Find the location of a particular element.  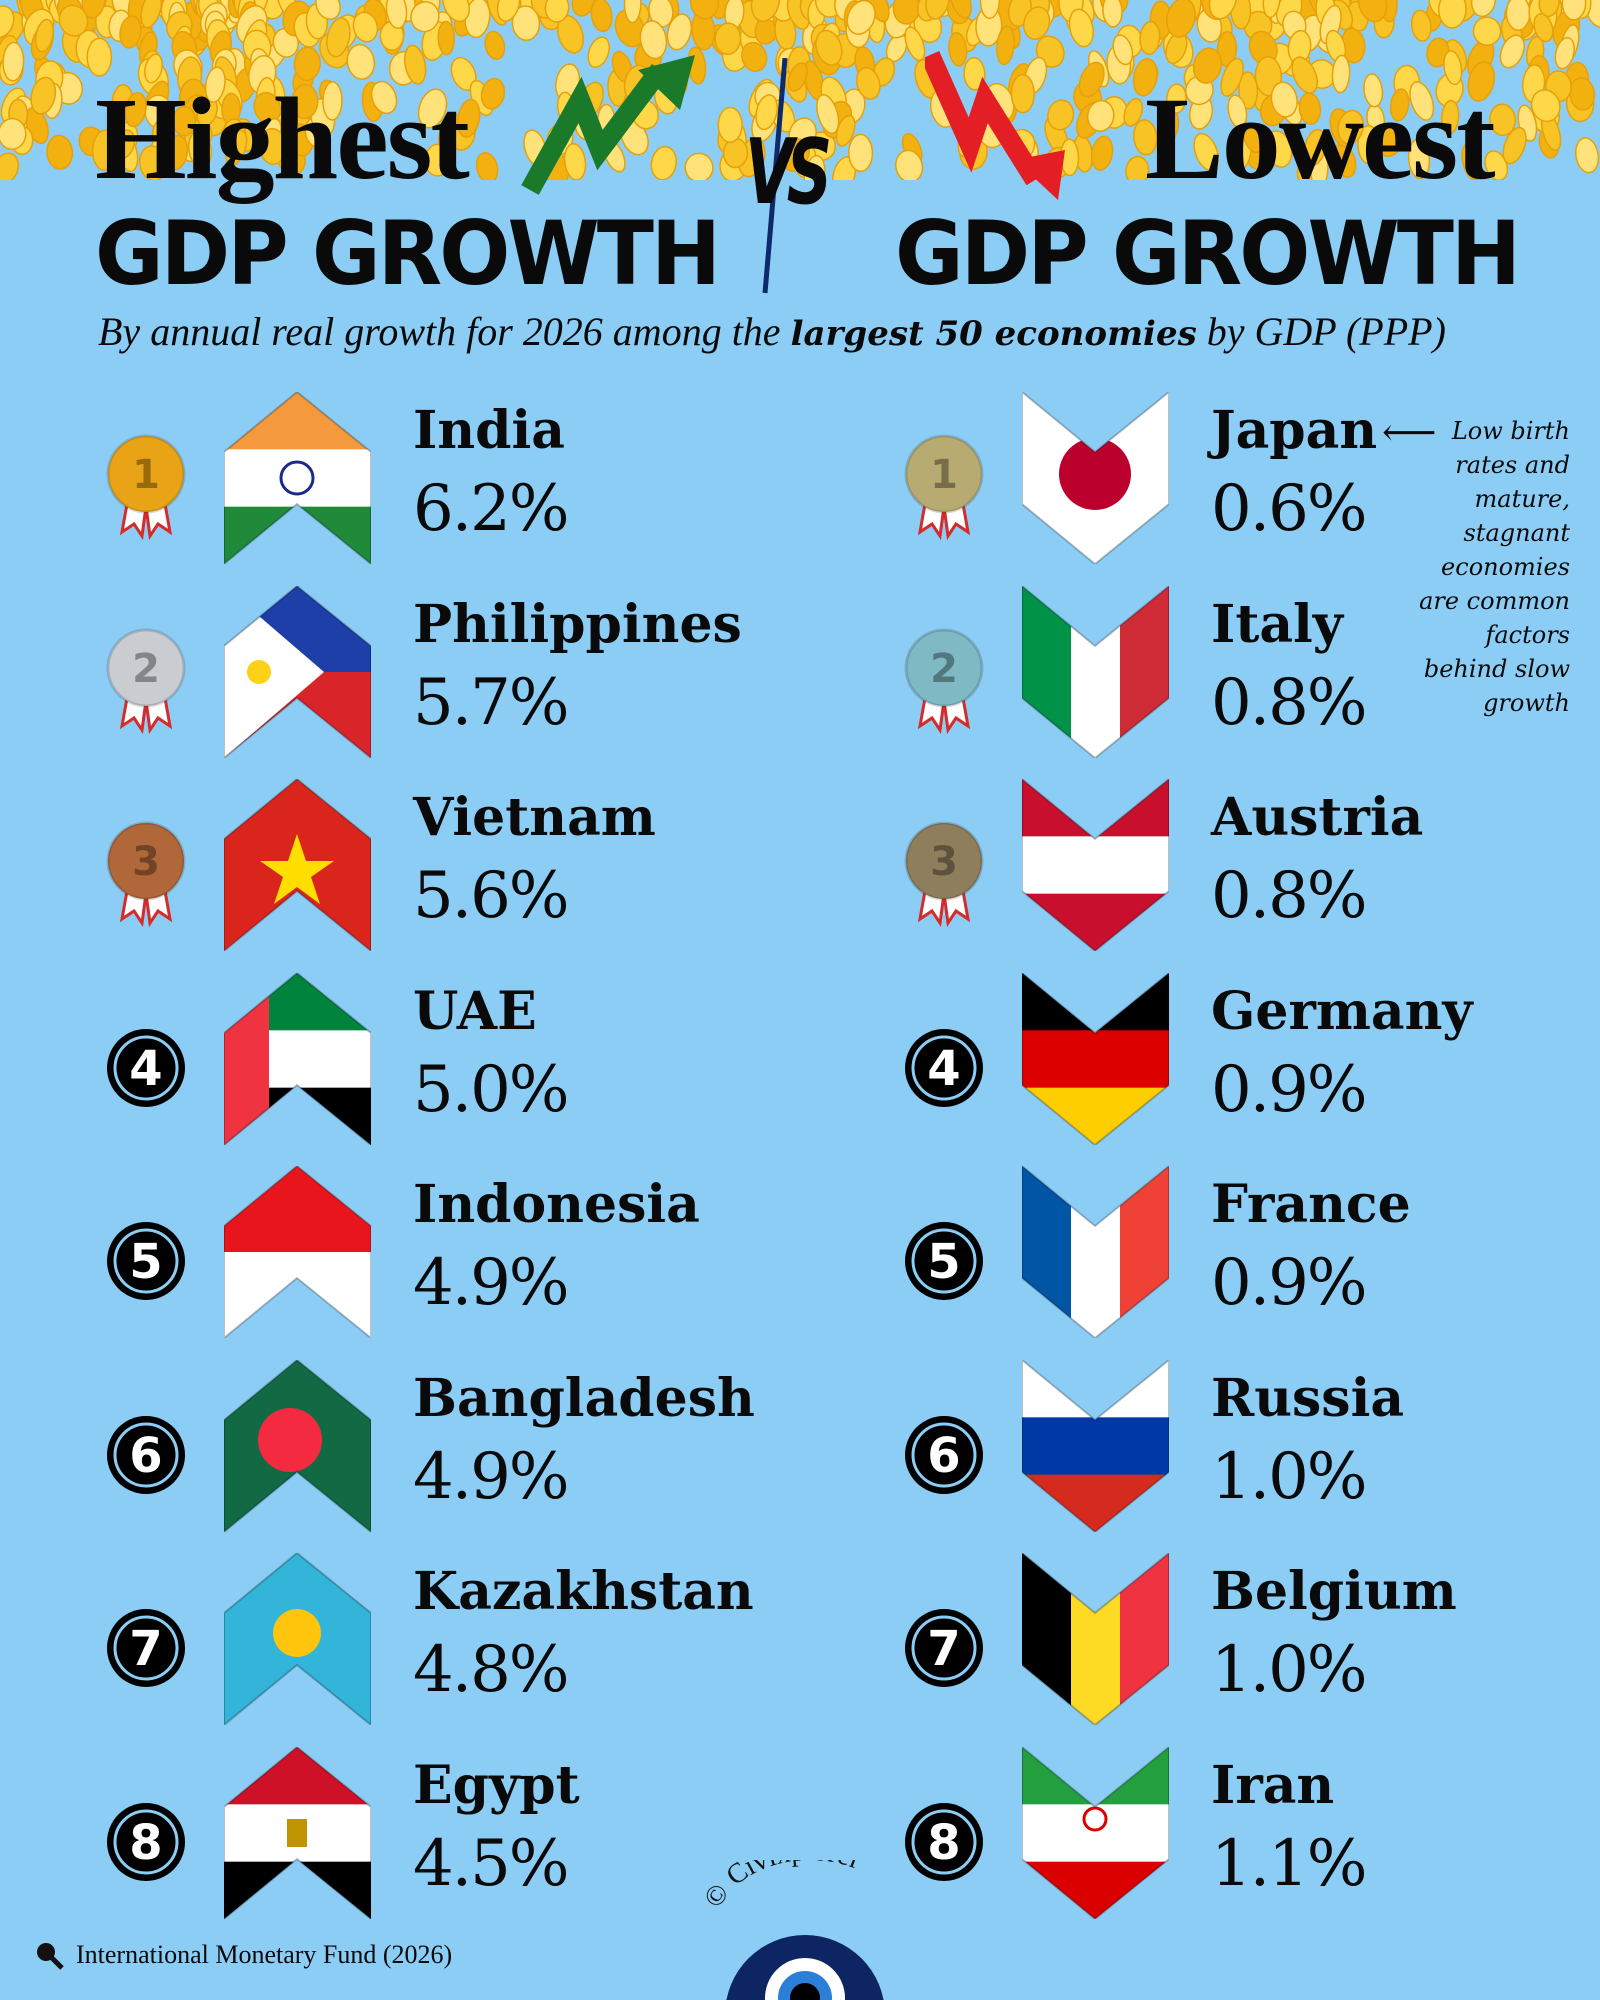

rank-badge: 4 is located at coordinates (146, 1068).